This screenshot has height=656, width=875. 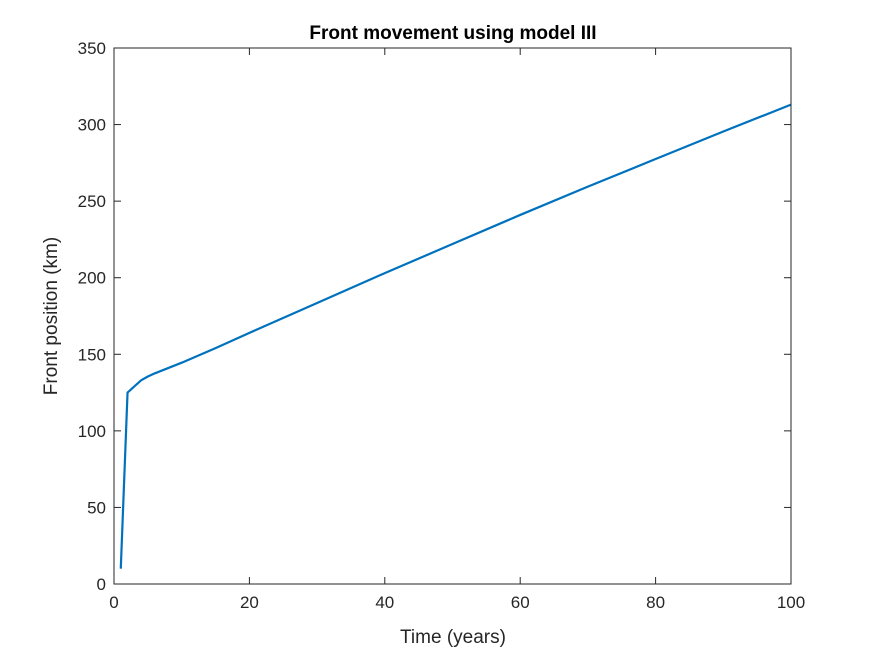 What do you see at coordinates (92, 431) in the screenshot?
I see `y-tick-label: 100` at bounding box center [92, 431].